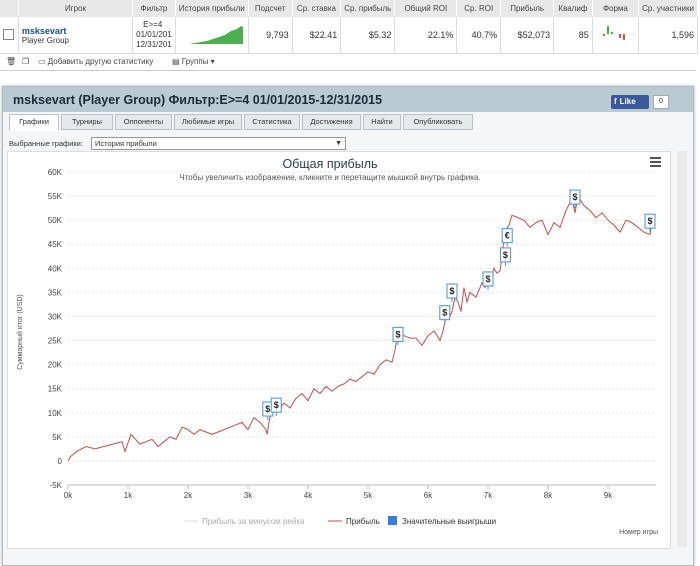  What do you see at coordinates (338, 143) in the screenshot?
I see `chevron-down-icon: ▼` at bounding box center [338, 143].